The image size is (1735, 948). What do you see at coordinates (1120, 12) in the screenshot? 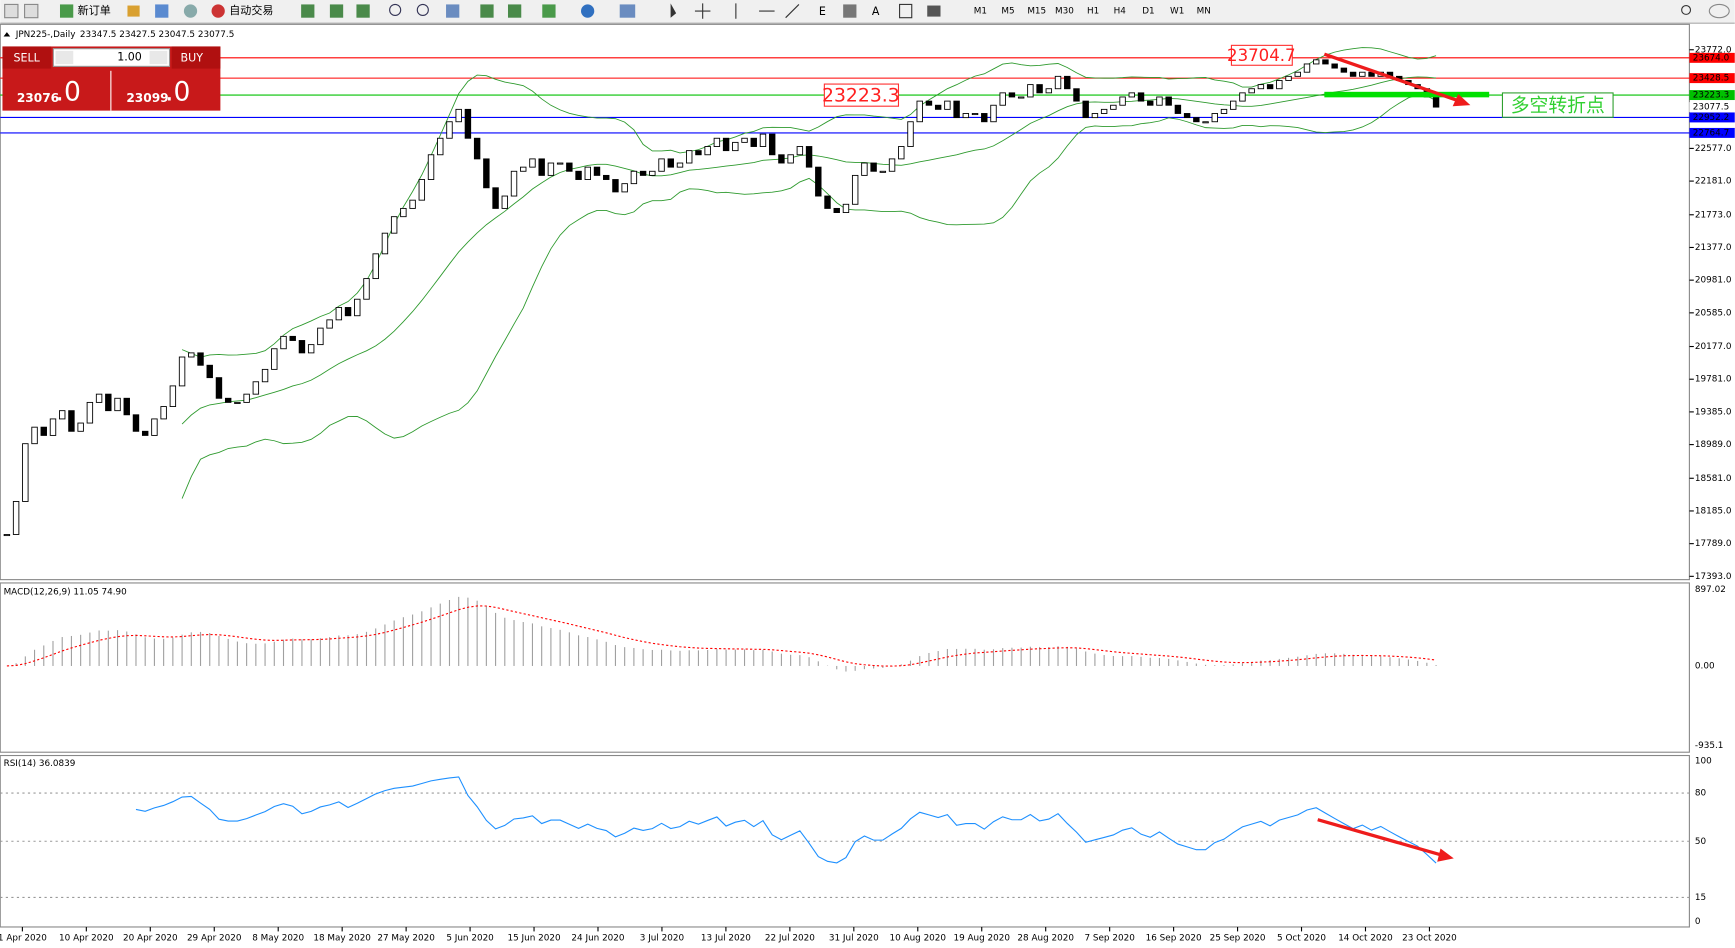
I see `period-button: H4` at bounding box center [1120, 12].